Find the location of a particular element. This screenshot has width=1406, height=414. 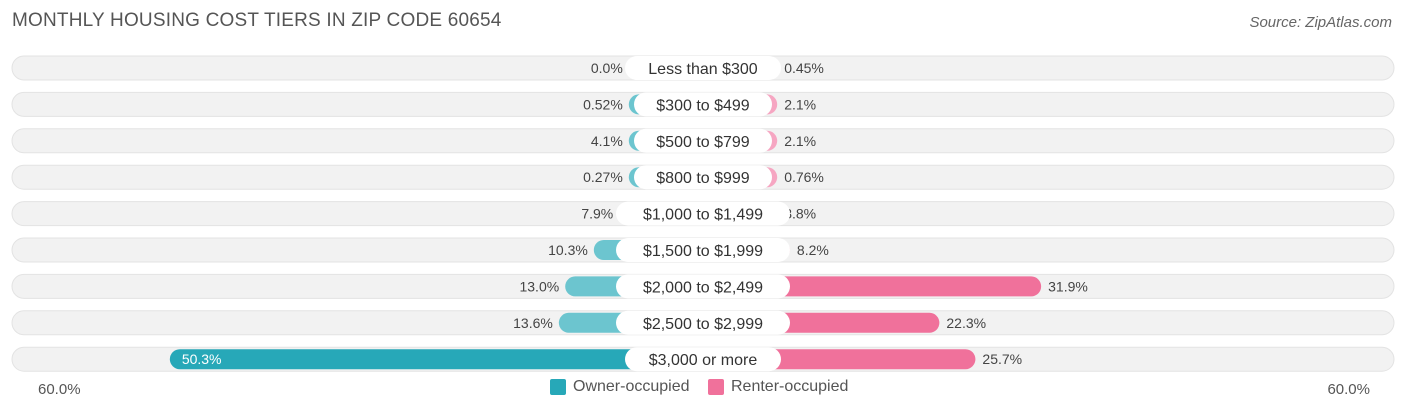

owner-bar is located at coordinates (436, 359).